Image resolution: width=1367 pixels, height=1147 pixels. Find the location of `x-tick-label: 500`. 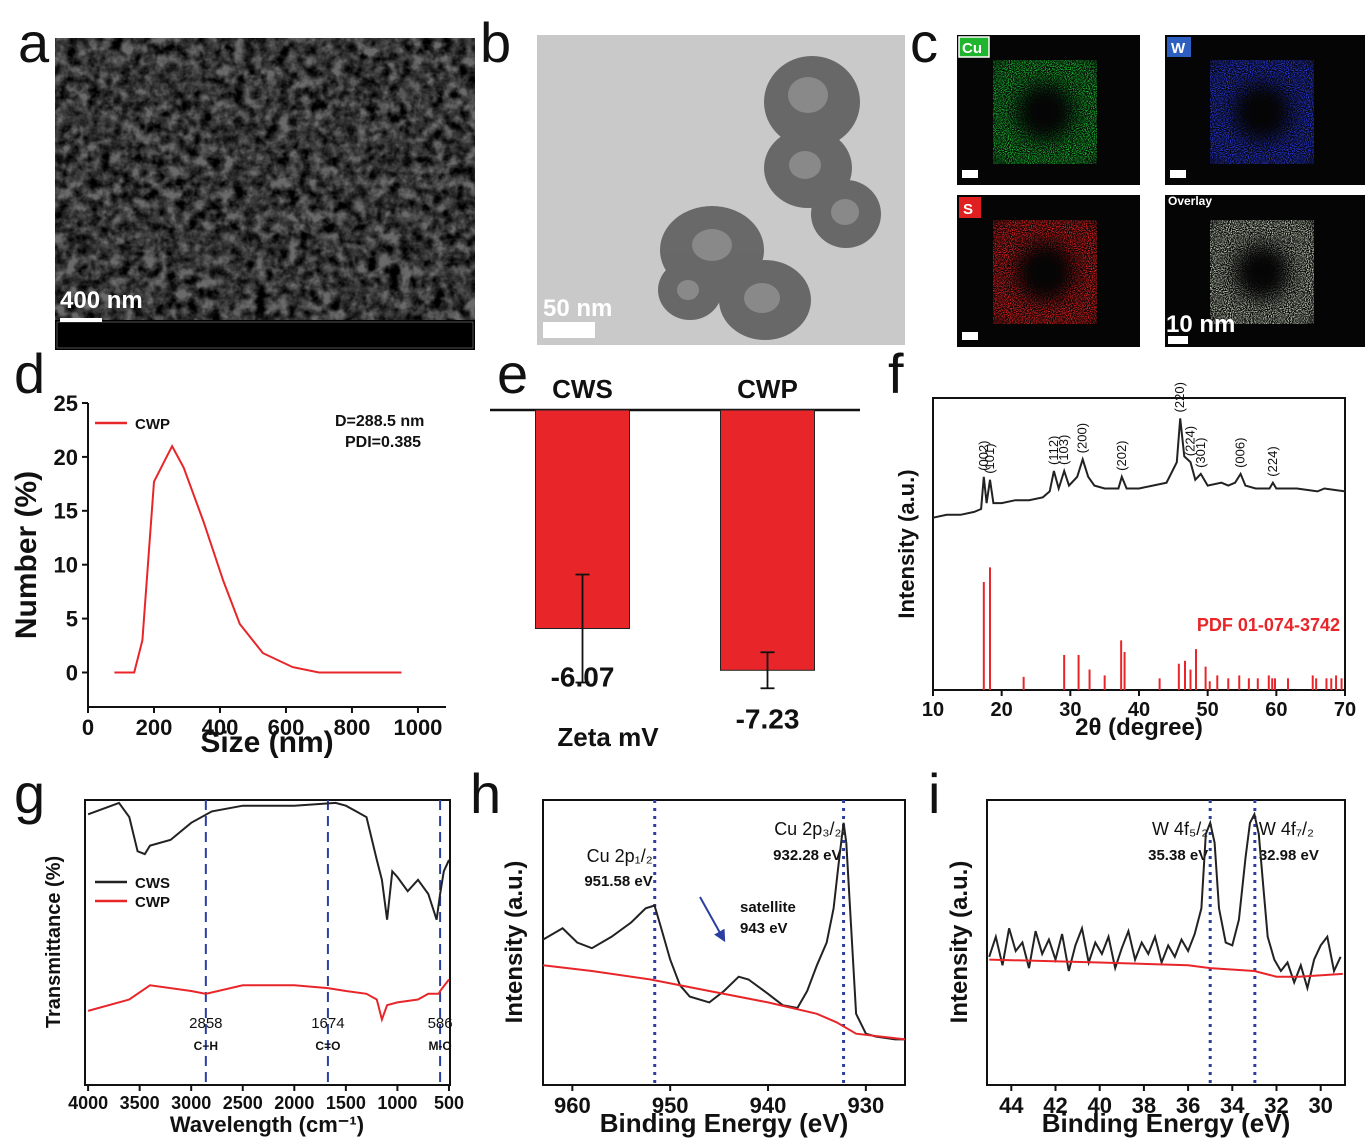

x-tick-label: 500 is located at coordinates (449, 1103).